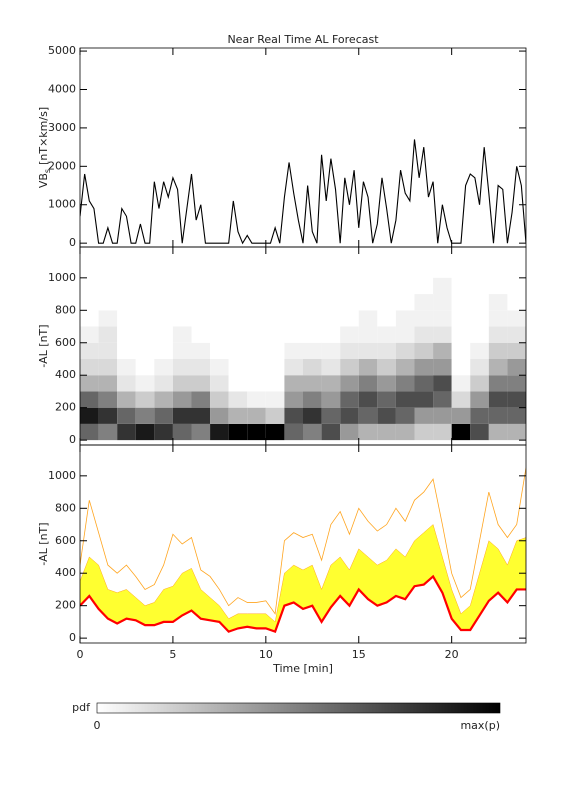 This screenshot has width=576, height=792. Describe the element at coordinates (62, 127) in the screenshot. I see `y-tick-label: 3000` at that location.